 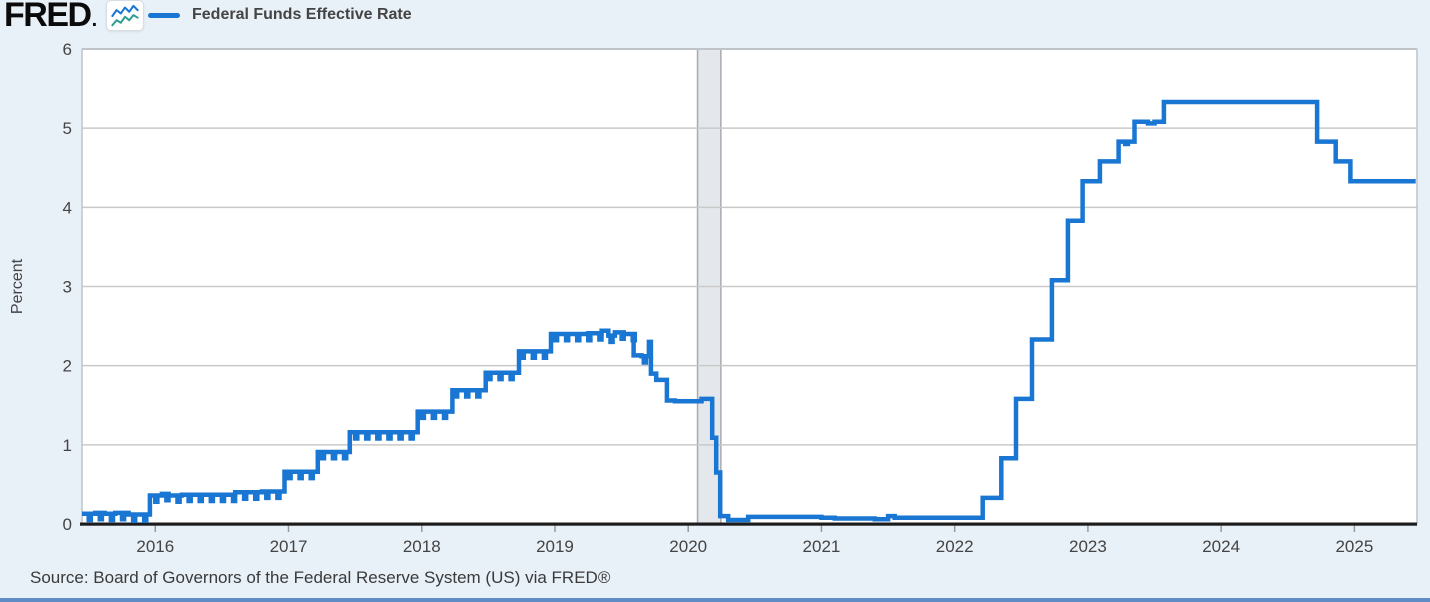 What do you see at coordinates (748, 524) in the screenshot?
I see `x-axis-line` at bounding box center [748, 524].